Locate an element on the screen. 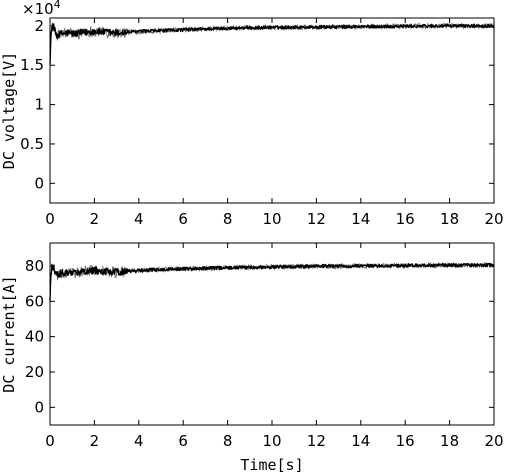  y-tick-label: 40 is located at coordinates (34, 337).